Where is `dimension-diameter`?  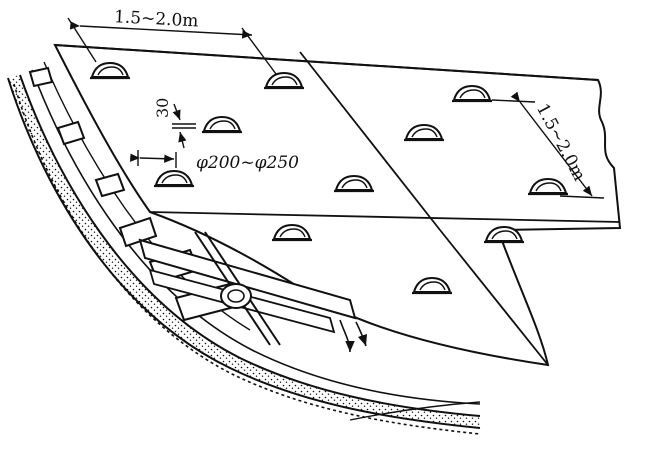
dimension-diameter is located at coordinates (153, 159).